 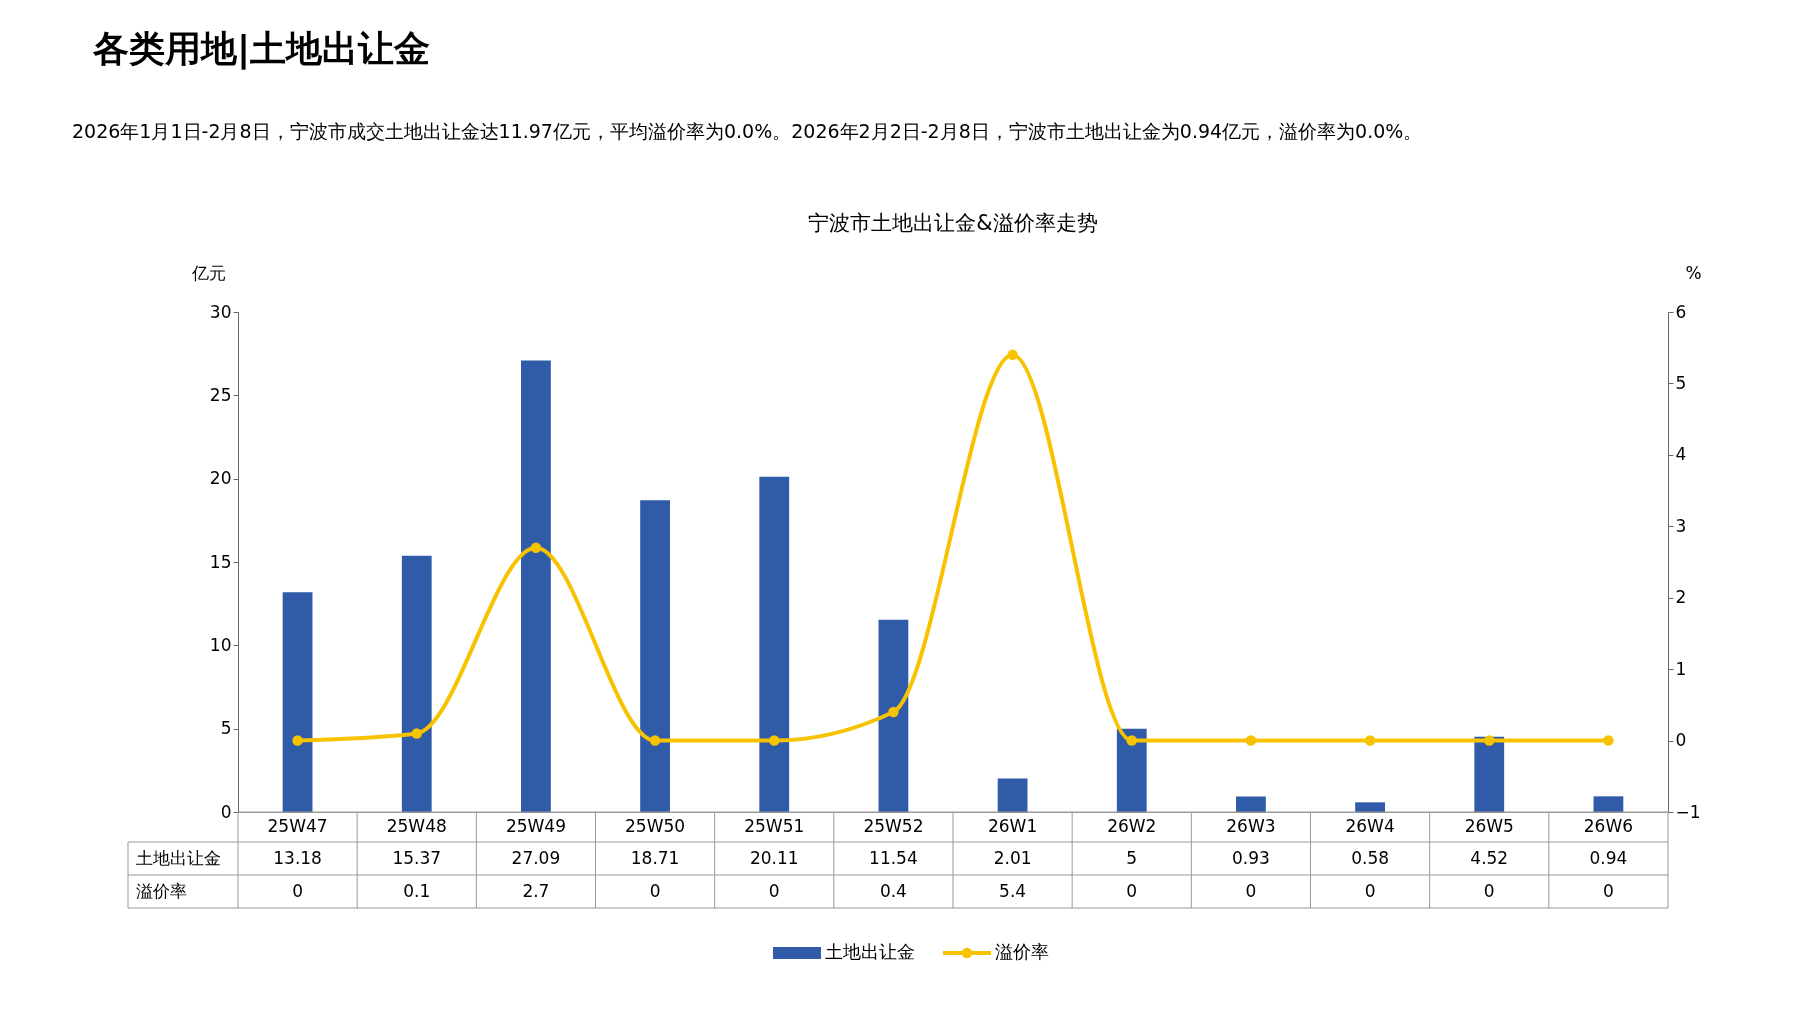 I want to click on data-label: 13.18, so click(x=297, y=857).